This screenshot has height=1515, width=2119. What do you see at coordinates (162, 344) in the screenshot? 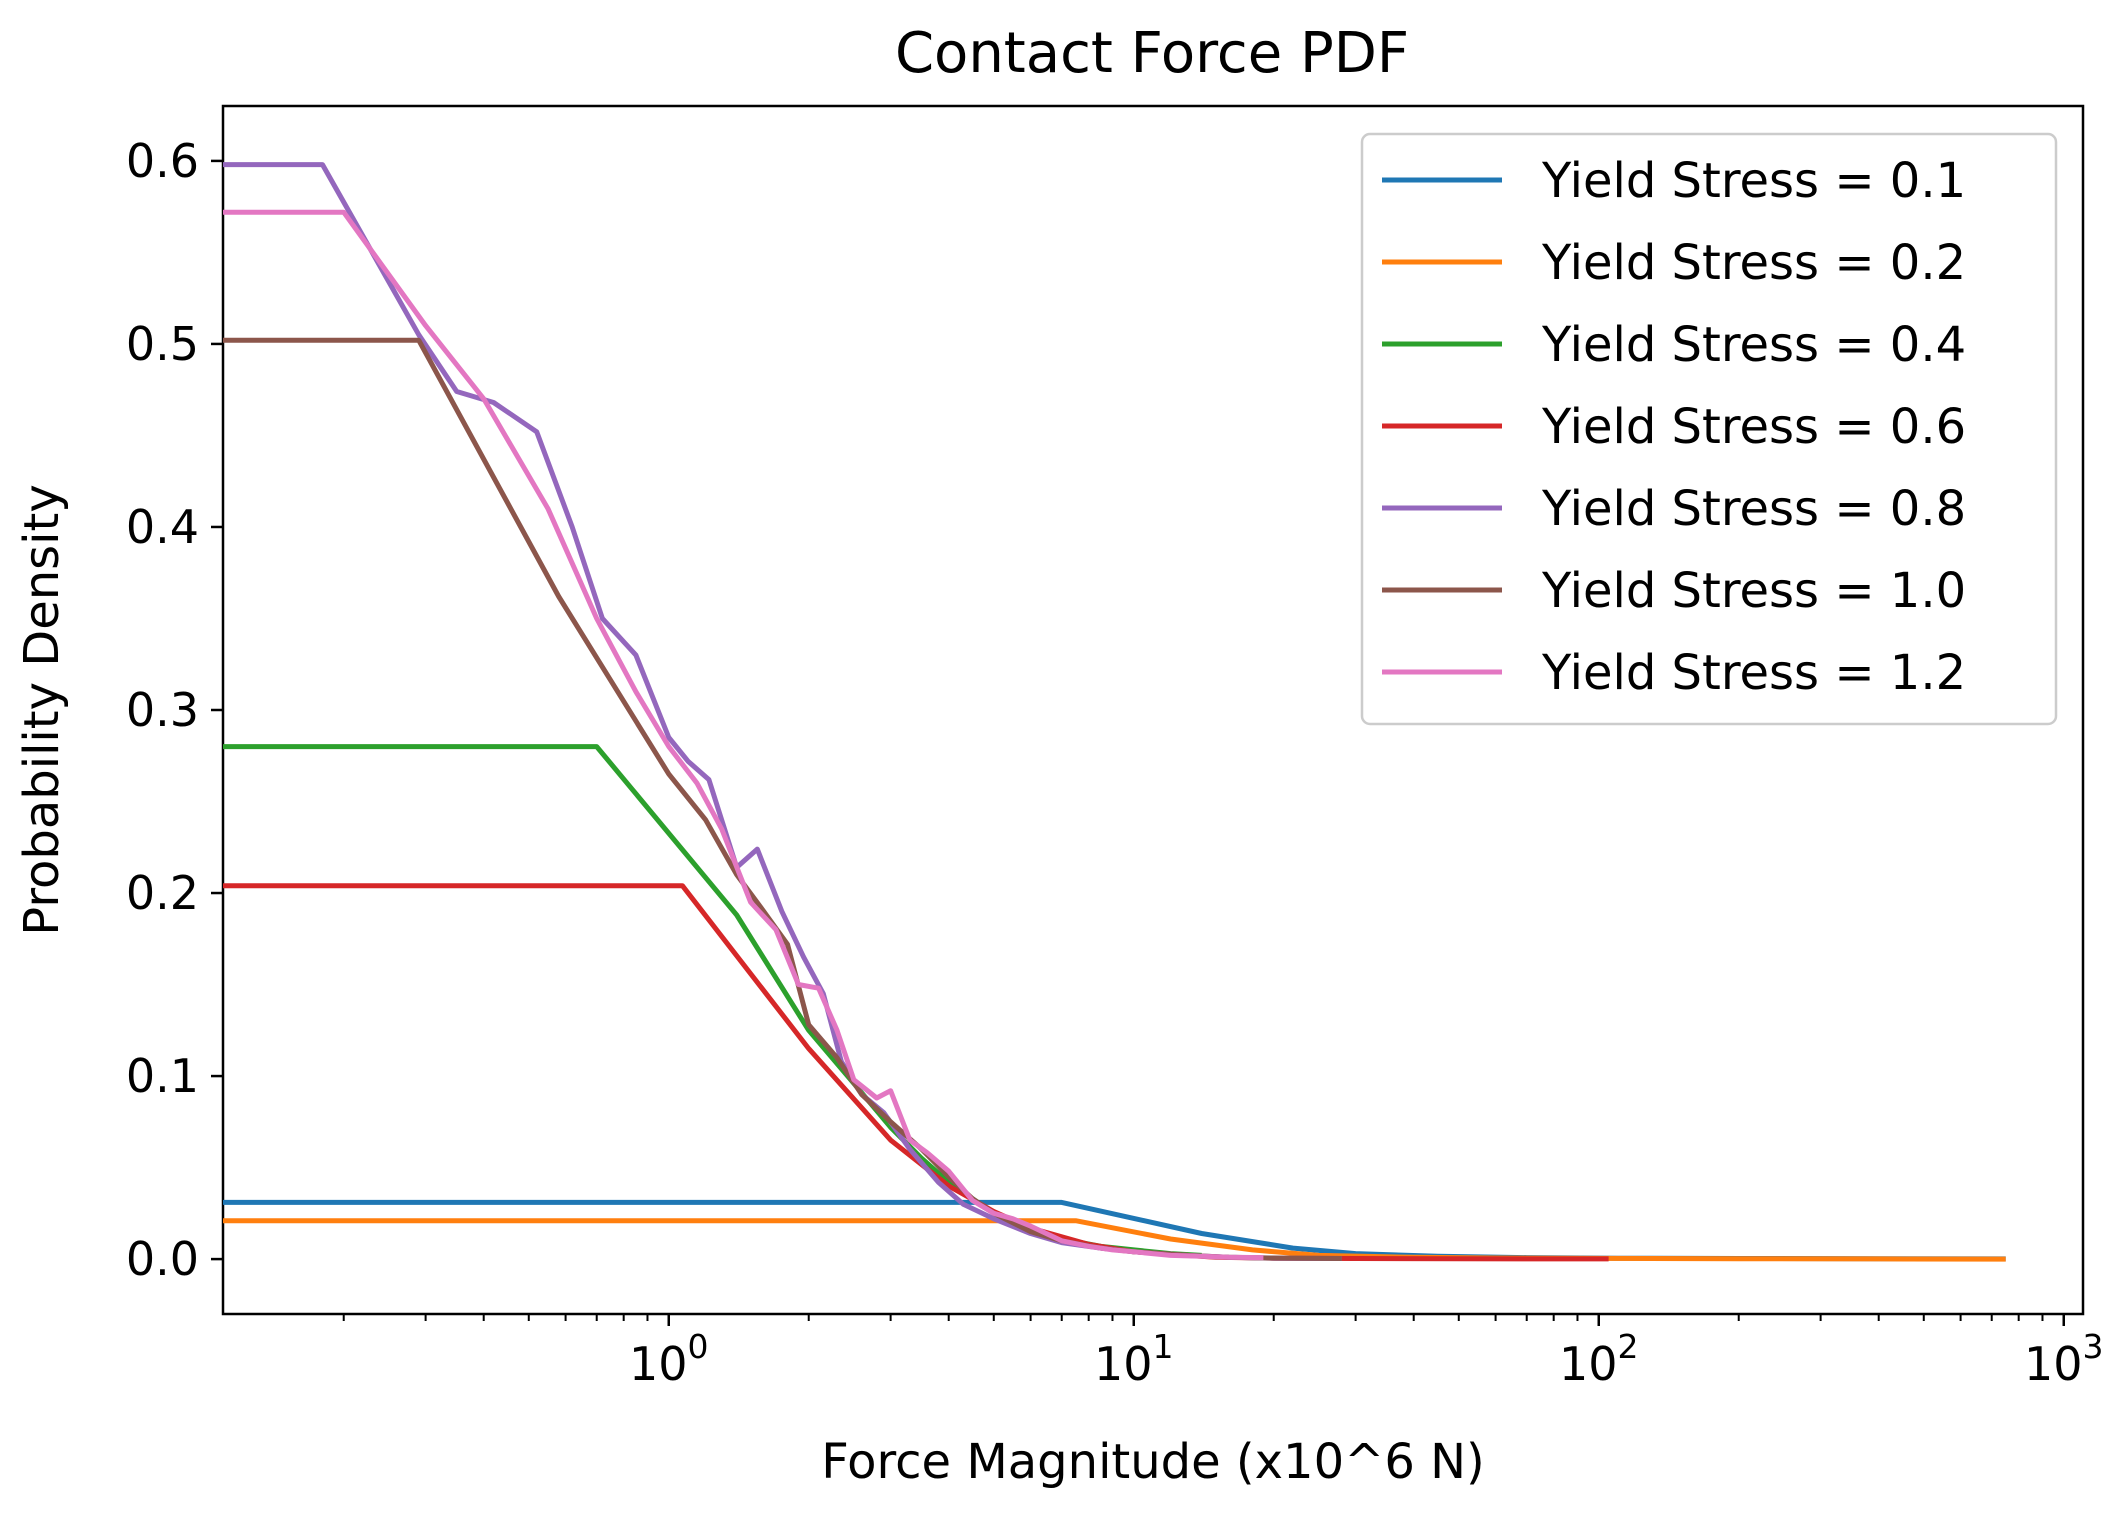
I see `y-tick-label: 0.5` at bounding box center [162, 344].